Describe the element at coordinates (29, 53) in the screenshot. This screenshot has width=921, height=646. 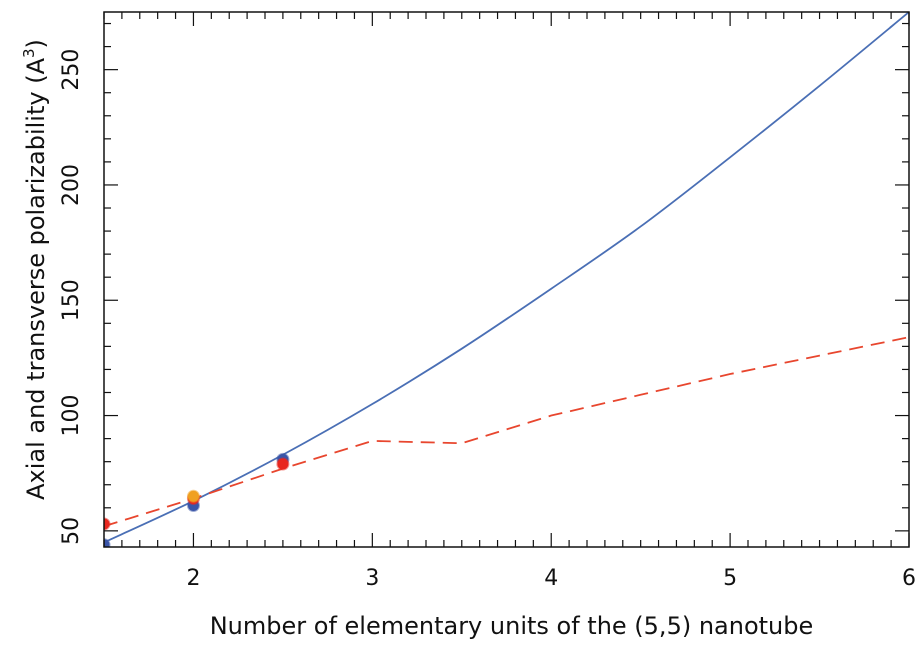
I see `y-axis-title-superscript: 3` at that location.